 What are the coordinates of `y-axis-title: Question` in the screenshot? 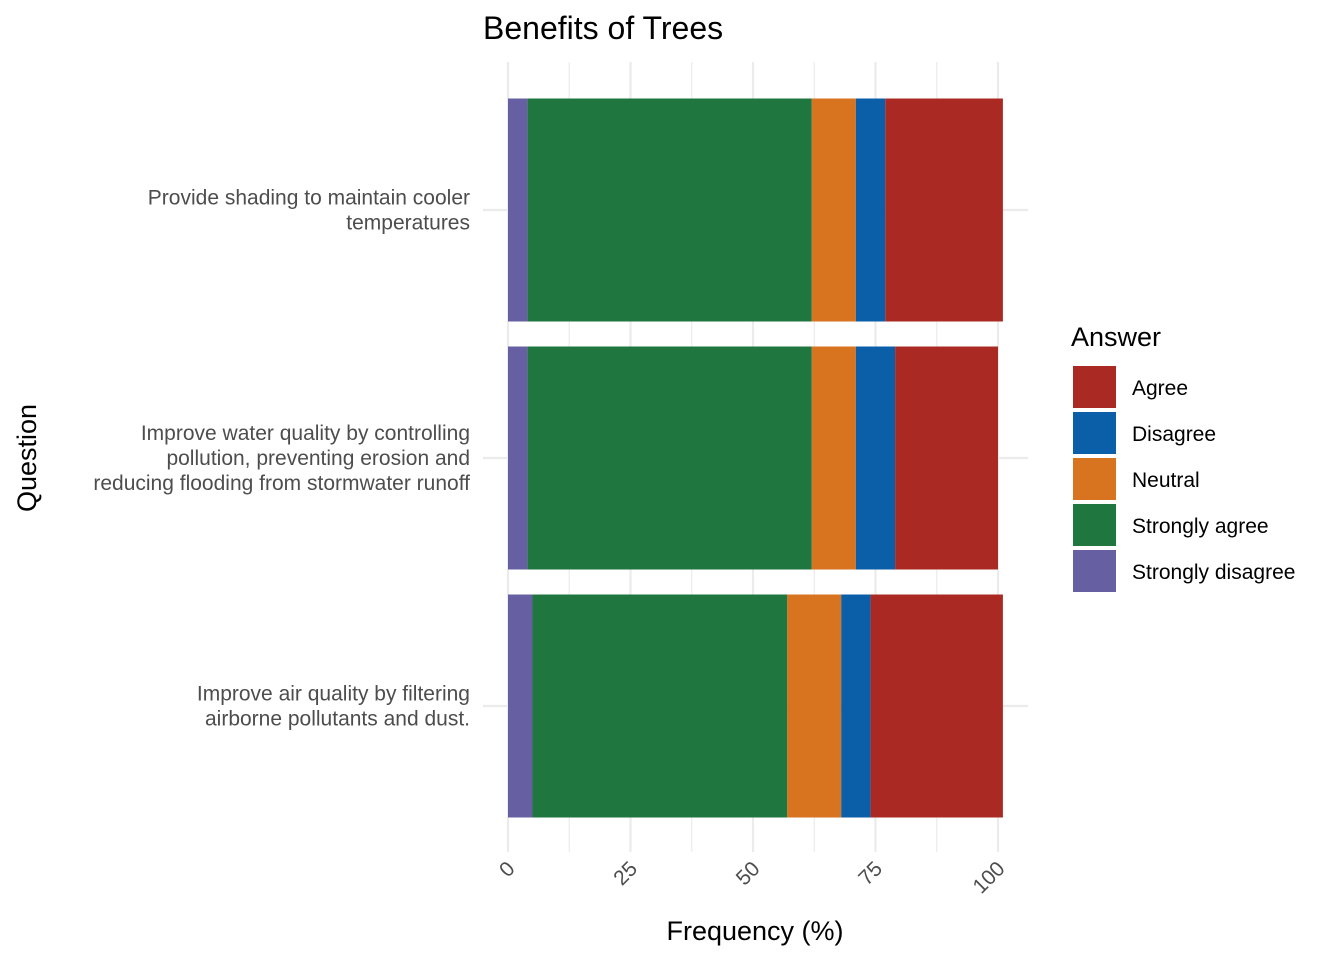 It's located at (27, 458).